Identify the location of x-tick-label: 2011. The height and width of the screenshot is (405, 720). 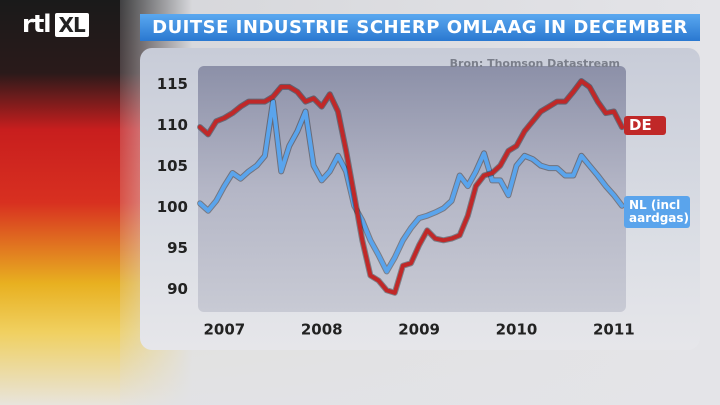
(614, 330).